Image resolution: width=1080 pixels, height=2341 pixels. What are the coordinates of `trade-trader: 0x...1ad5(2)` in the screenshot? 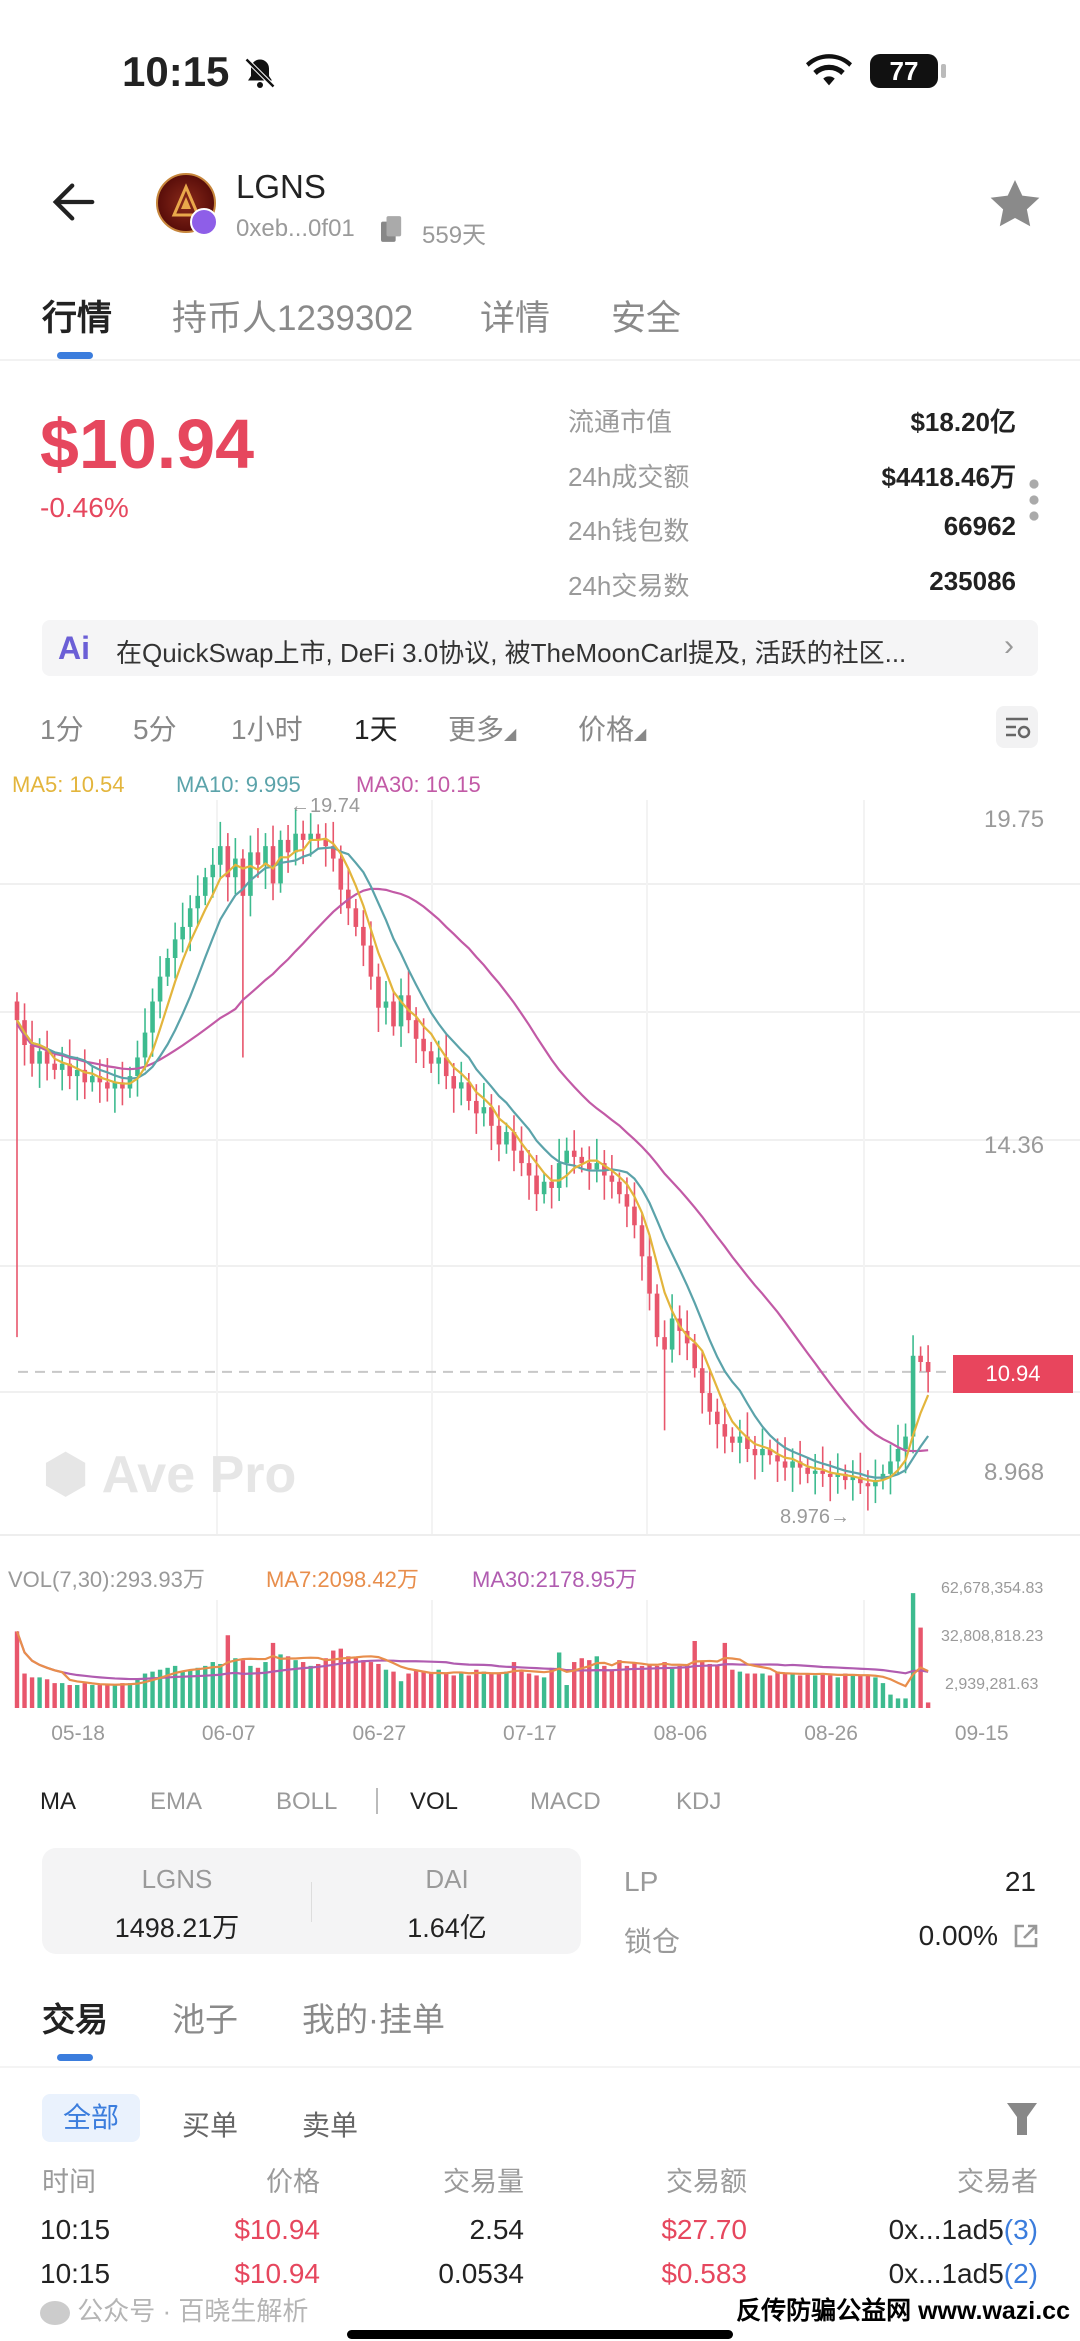 It's located at (963, 2274).